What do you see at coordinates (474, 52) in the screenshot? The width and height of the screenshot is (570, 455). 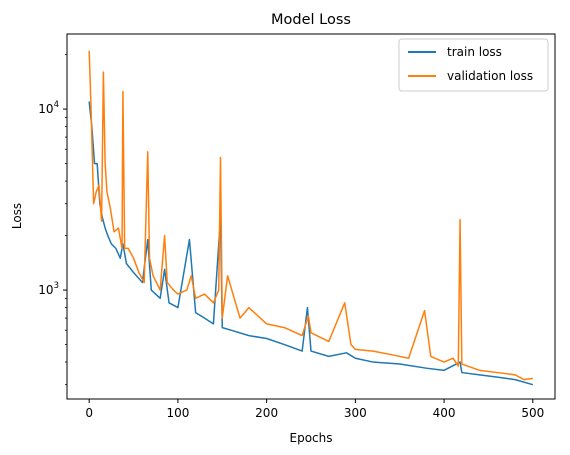 I see `legend-label-train-loss: train loss` at bounding box center [474, 52].